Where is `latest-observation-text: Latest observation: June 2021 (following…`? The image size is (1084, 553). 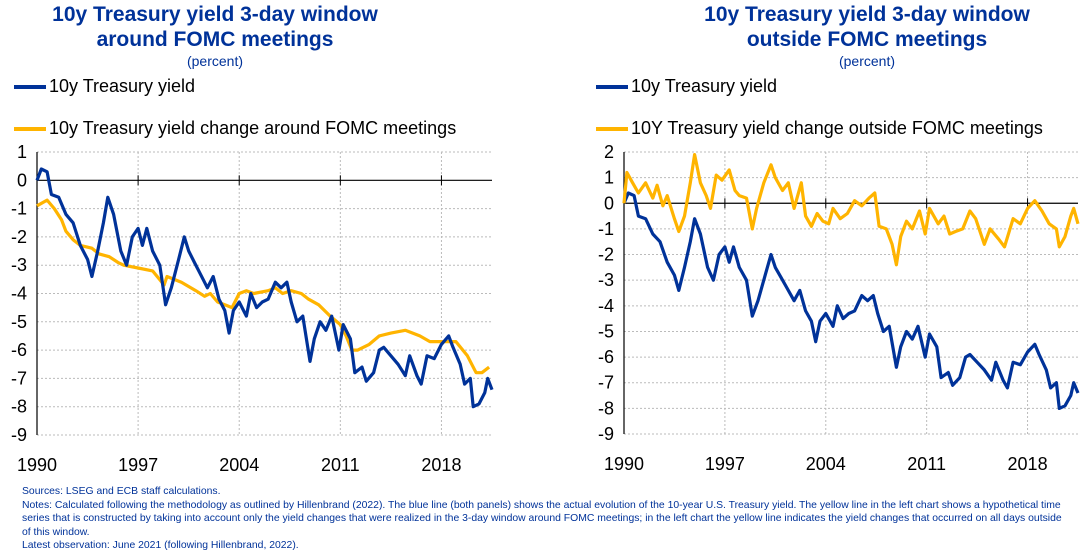 latest-observation-text: Latest observation: June 2021 (following… is located at coordinates (160, 545).